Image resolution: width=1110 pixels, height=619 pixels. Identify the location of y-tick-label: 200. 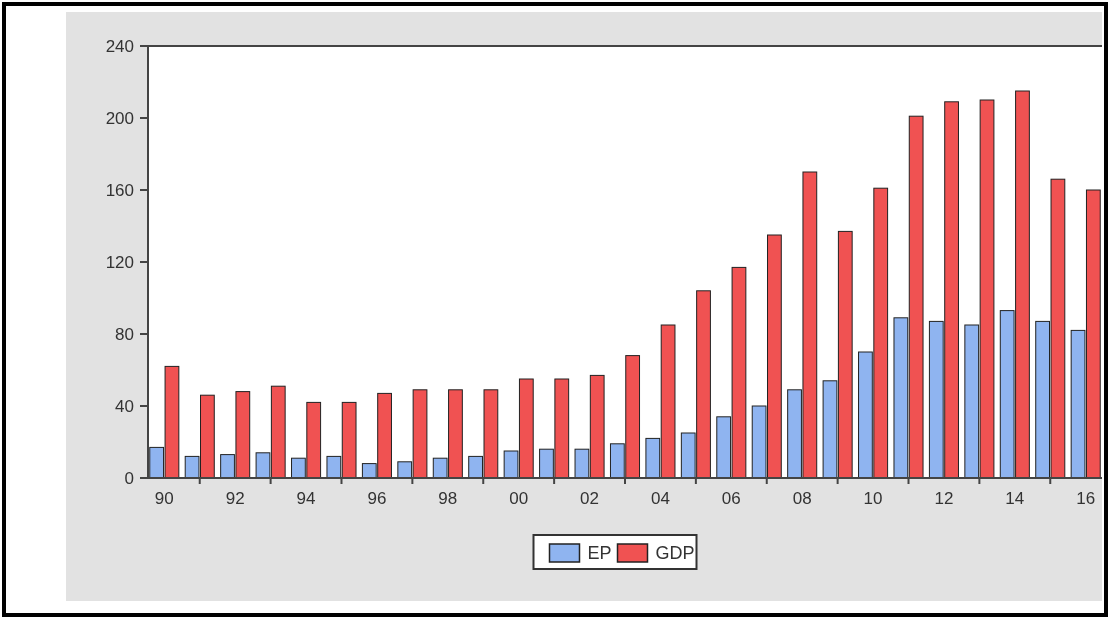
(119, 118).